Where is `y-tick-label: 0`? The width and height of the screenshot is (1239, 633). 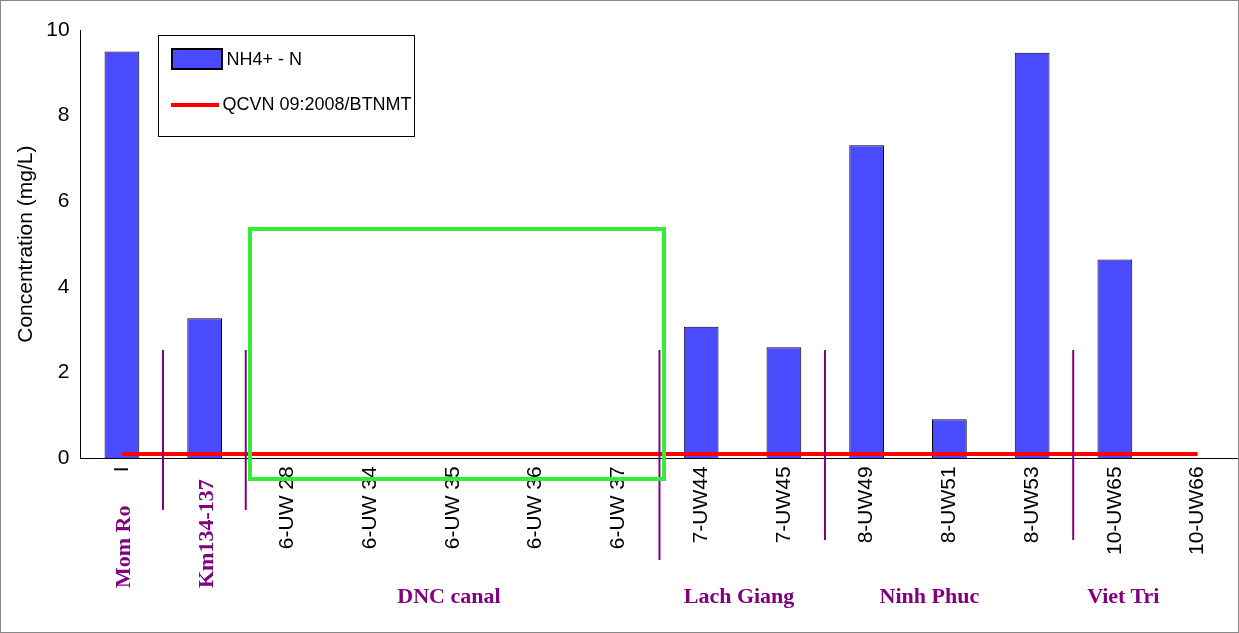 y-tick-label: 0 is located at coordinates (63, 457).